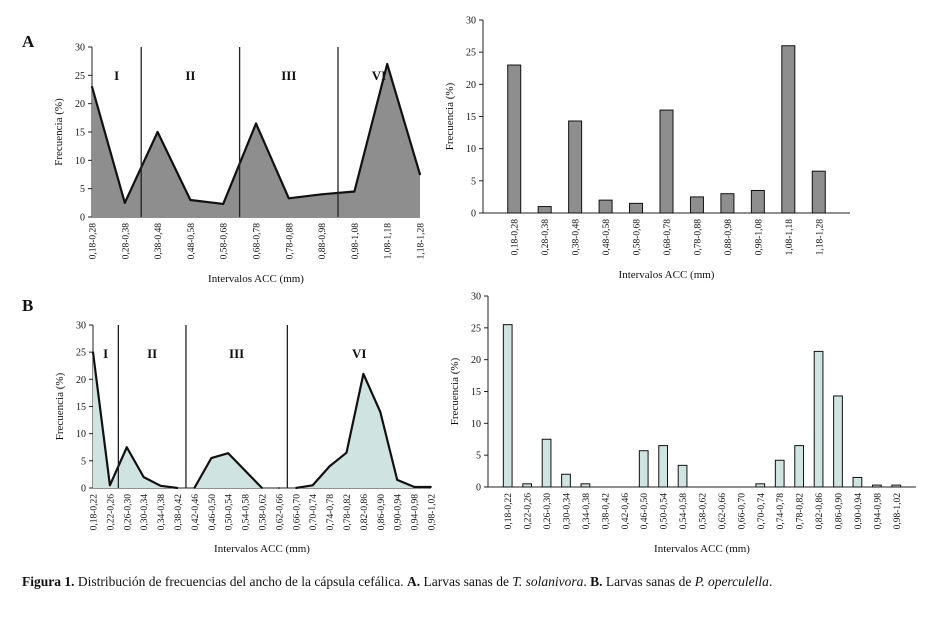 This screenshot has width=941, height=617. Describe the element at coordinates (323, 241) in the screenshot. I see `x-tick-label: 0,88-0,98` at that location.